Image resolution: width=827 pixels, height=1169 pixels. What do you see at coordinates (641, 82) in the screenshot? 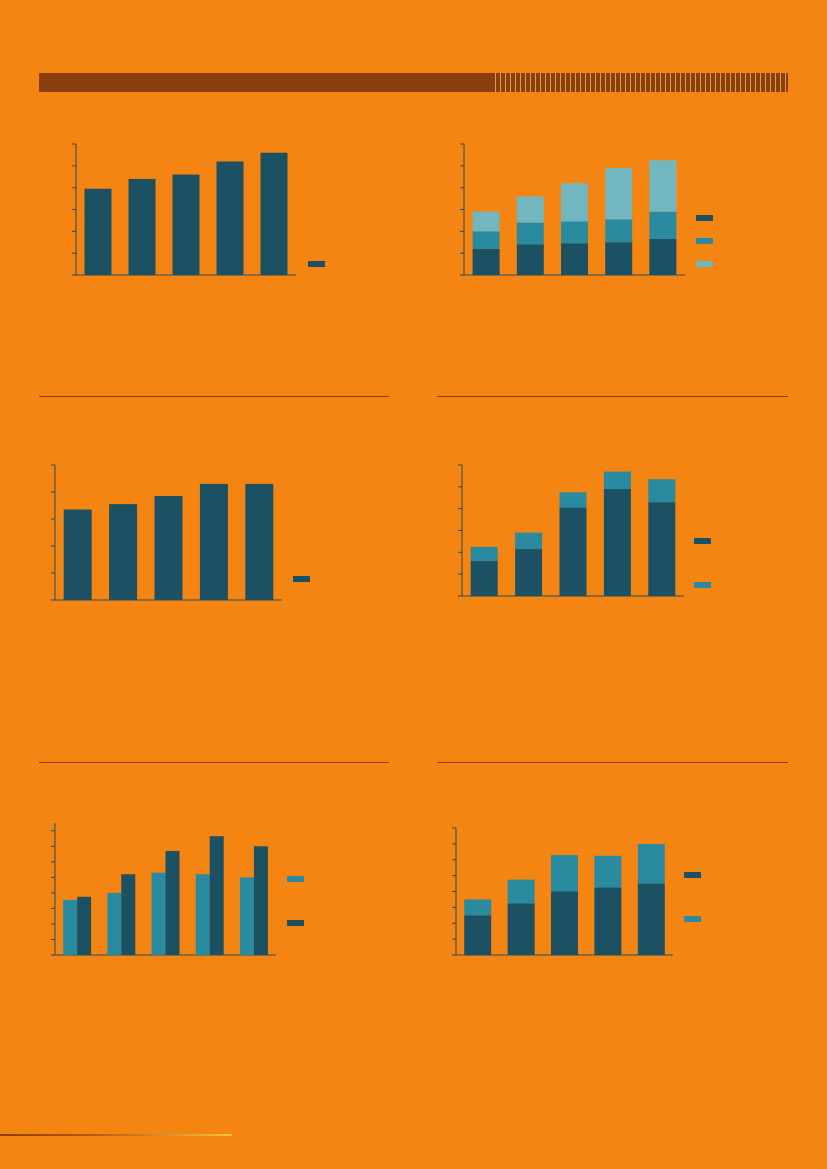
I see `header-hatch-pattern` at bounding box center [641, 82].